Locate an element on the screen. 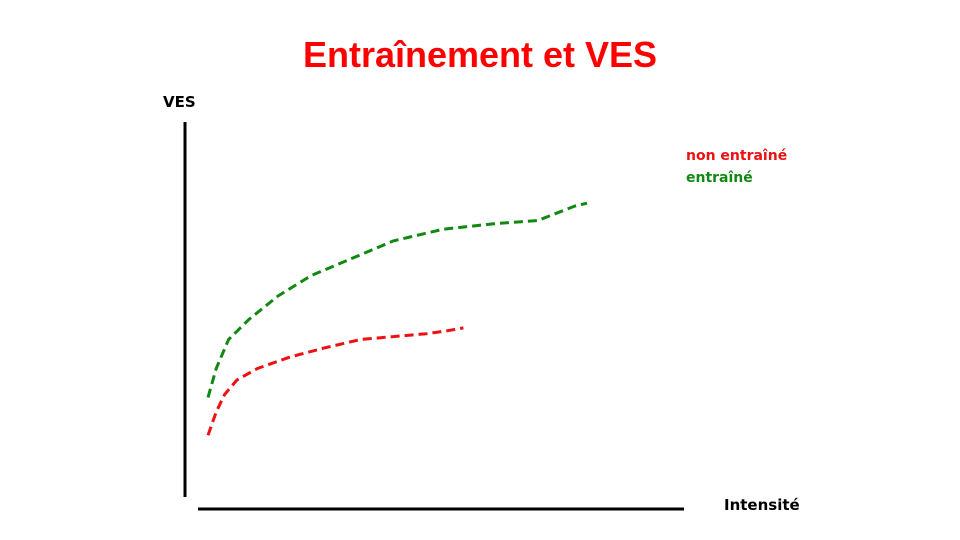 The image size is (960, 540). legend: non entraîné entraîné is located at coordinates (736, 167).